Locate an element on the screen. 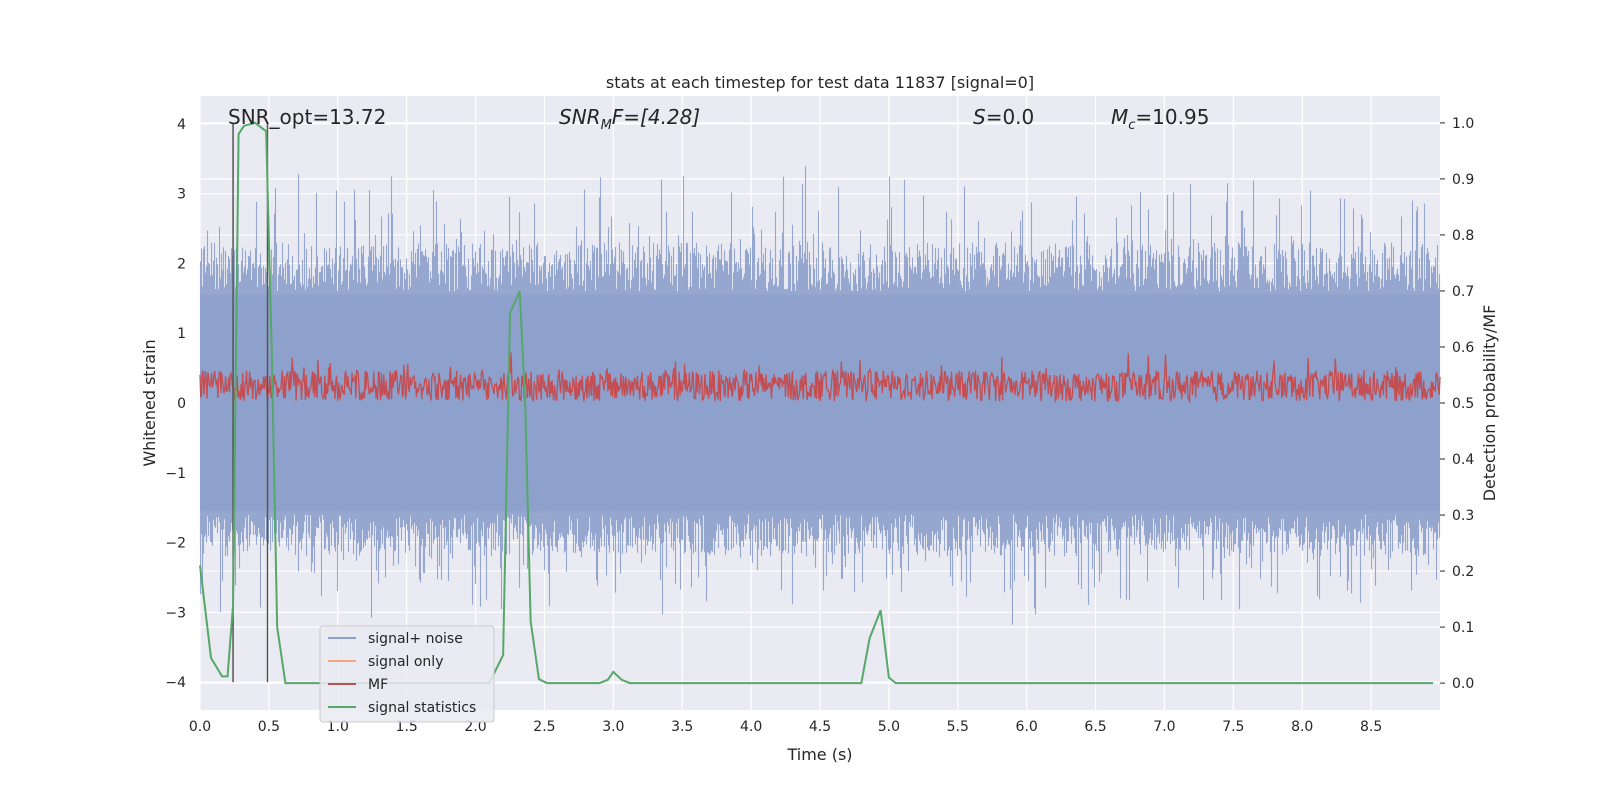 Image resolution: width=1600 pixels, height=800 pixels. s-label: S is located at coordinates (979, 117).